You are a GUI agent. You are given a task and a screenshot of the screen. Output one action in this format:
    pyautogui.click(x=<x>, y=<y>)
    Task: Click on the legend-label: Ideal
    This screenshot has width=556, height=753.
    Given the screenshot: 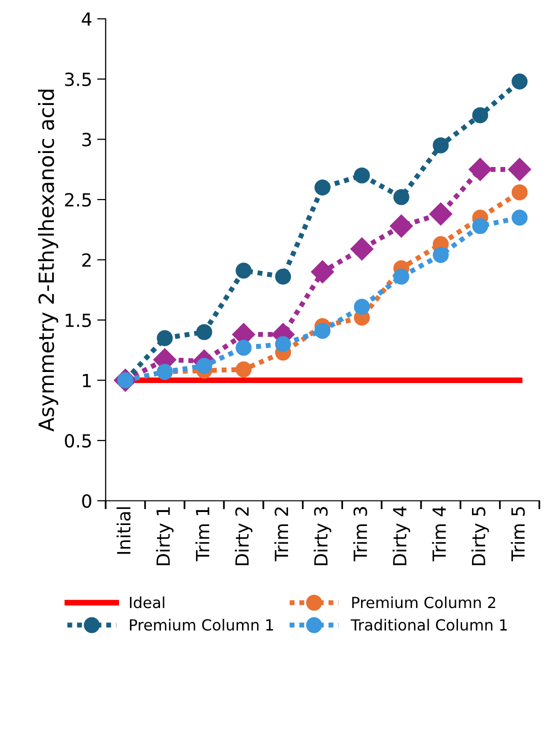 What is the action you would take?
    pyautogui.click(x=147, y=602)
    